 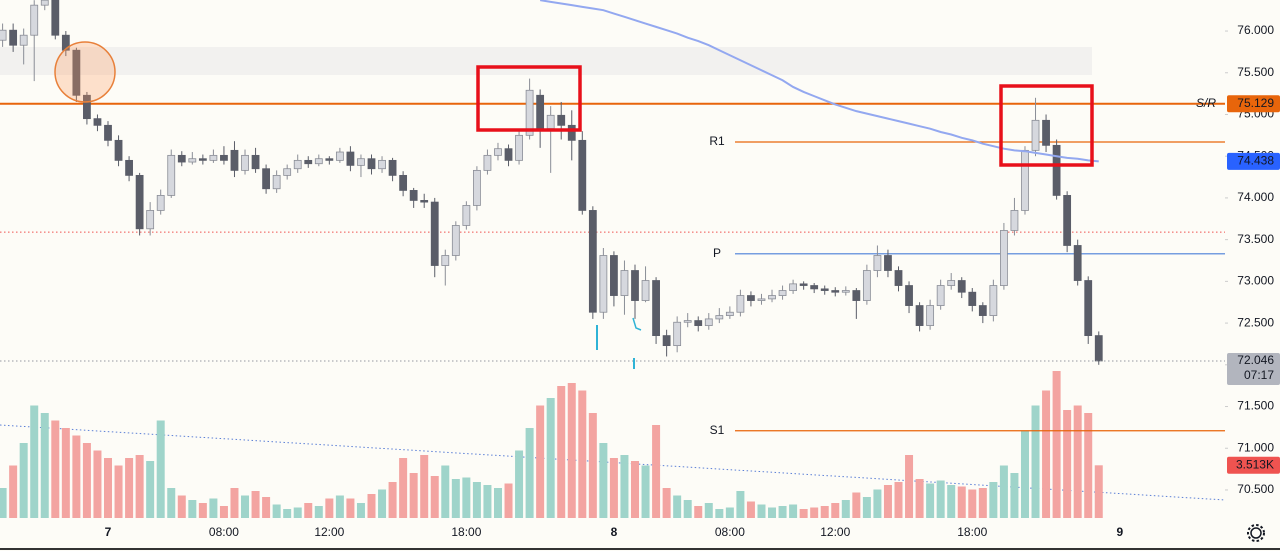 I want to click on settings-icon, so click(x=1256, y=533).